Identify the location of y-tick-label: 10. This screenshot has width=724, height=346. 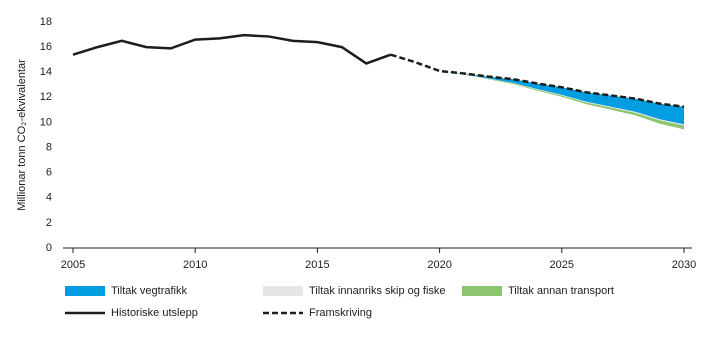
(46, 122).